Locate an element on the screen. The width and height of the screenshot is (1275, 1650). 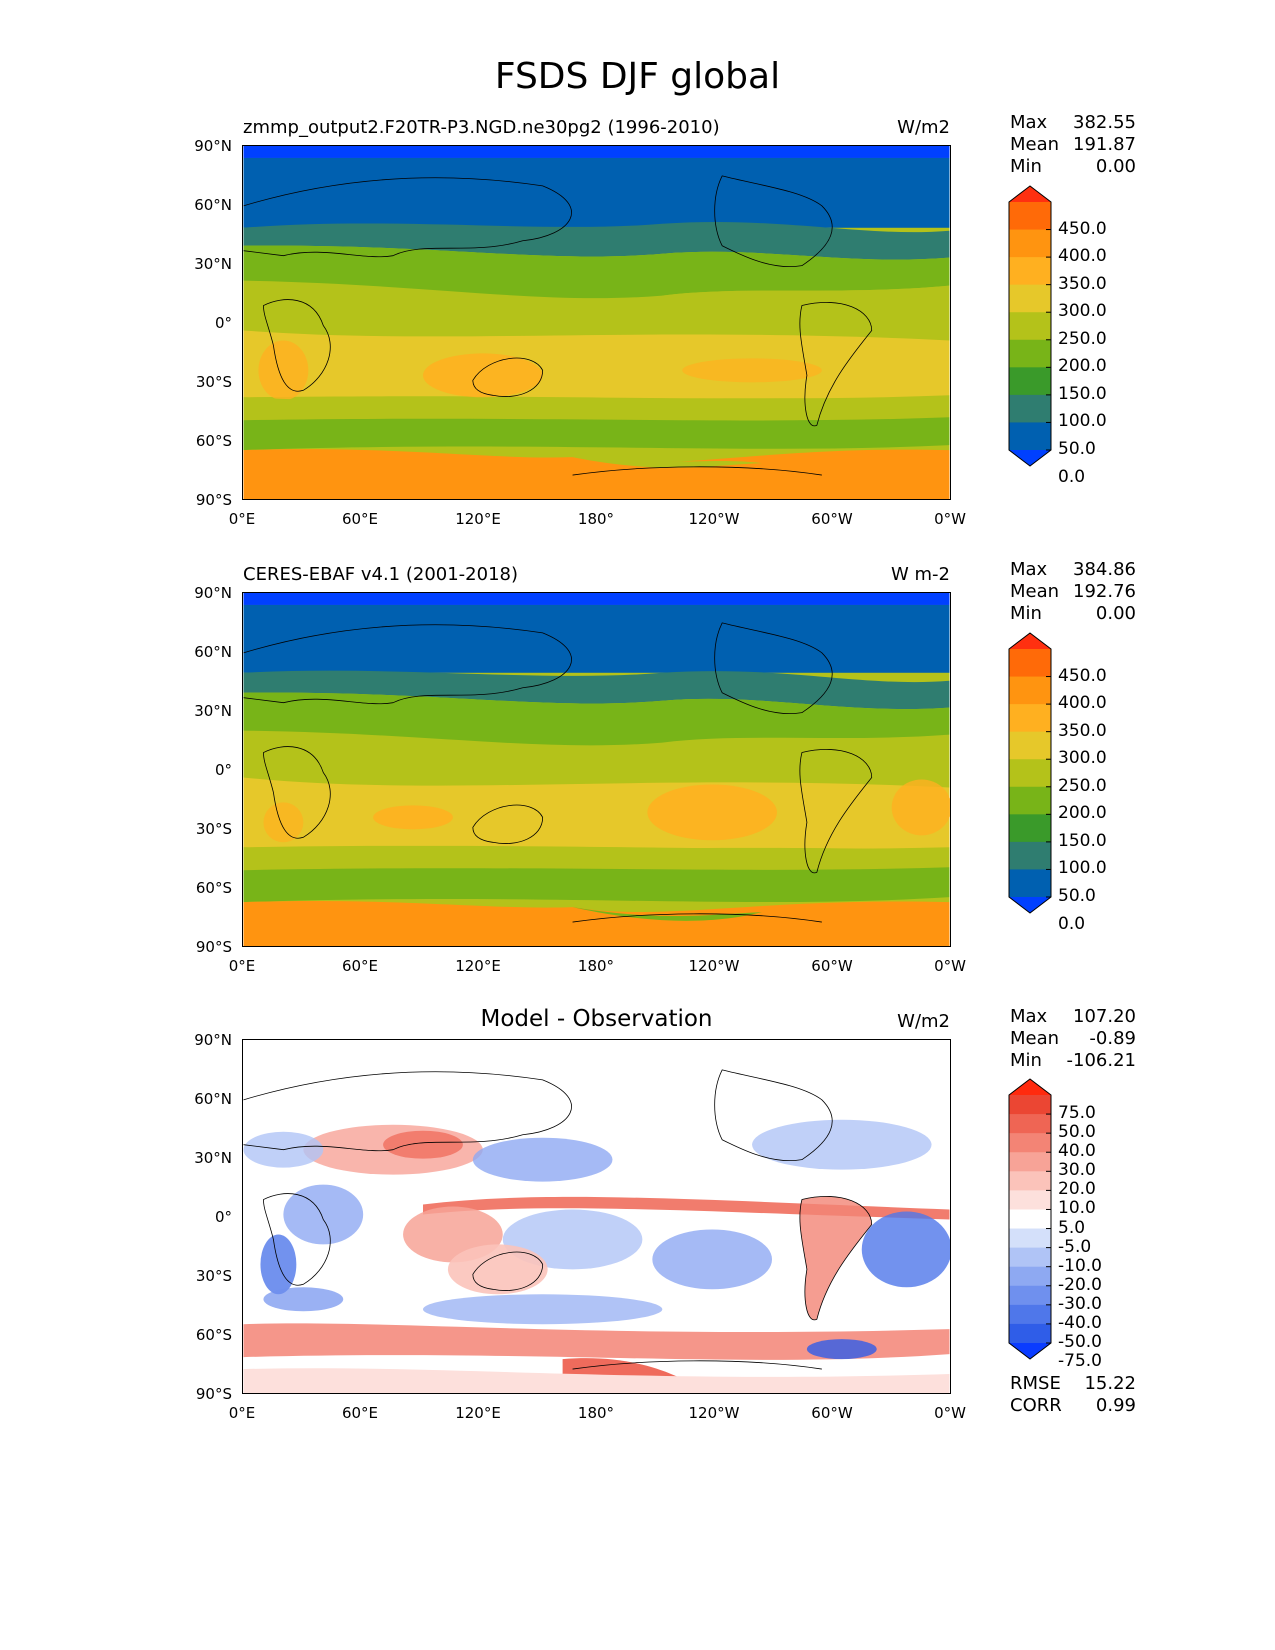
lat-tick-label: 0° is located at coordinates (223, 1217).